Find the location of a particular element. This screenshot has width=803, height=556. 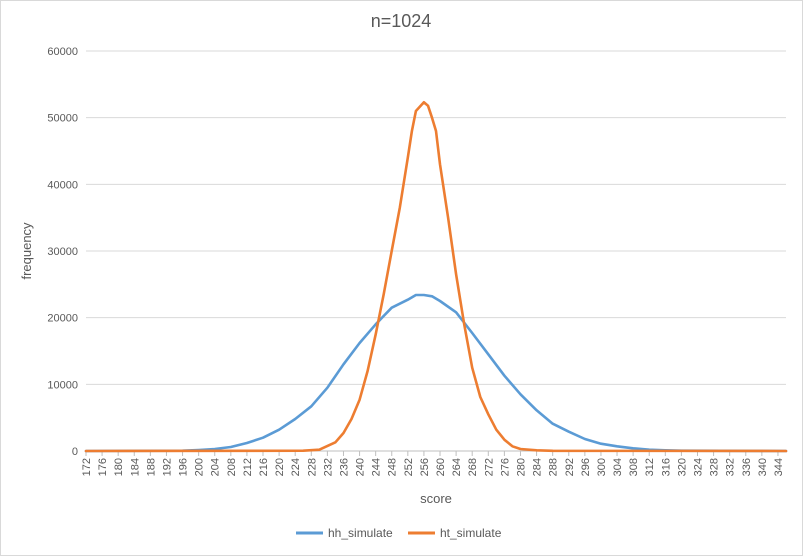

chart-title: n=1024 is located at coordinates (401, 21).